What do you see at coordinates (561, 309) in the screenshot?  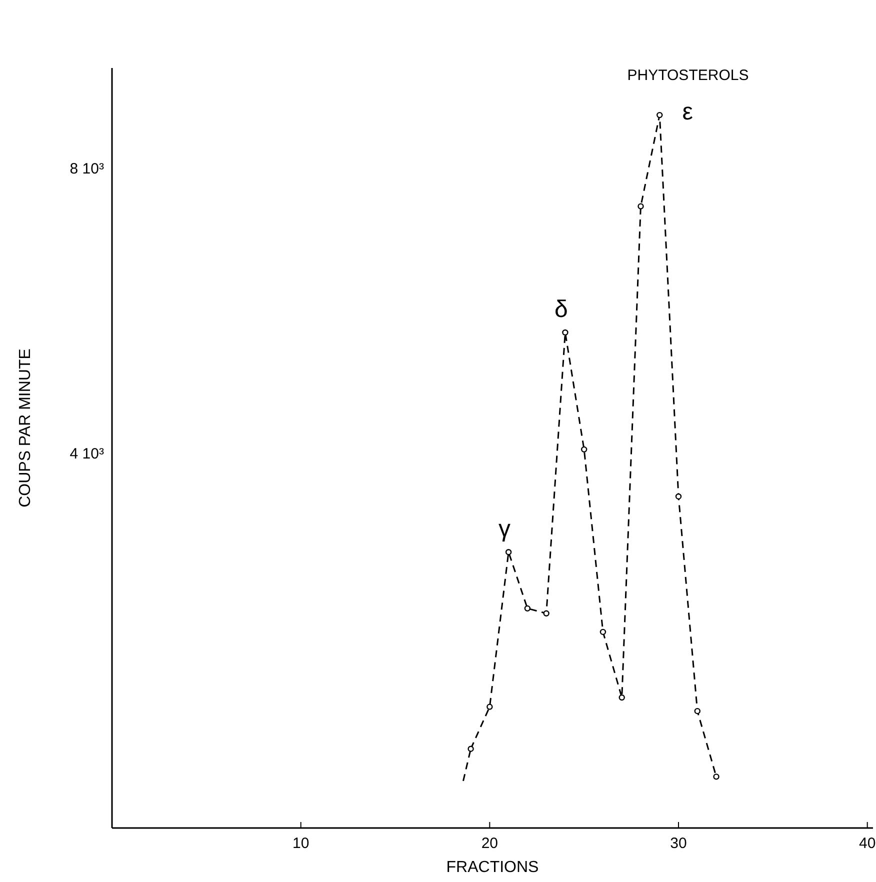 I see `annotation: δ` at bounding box center [561, 309].